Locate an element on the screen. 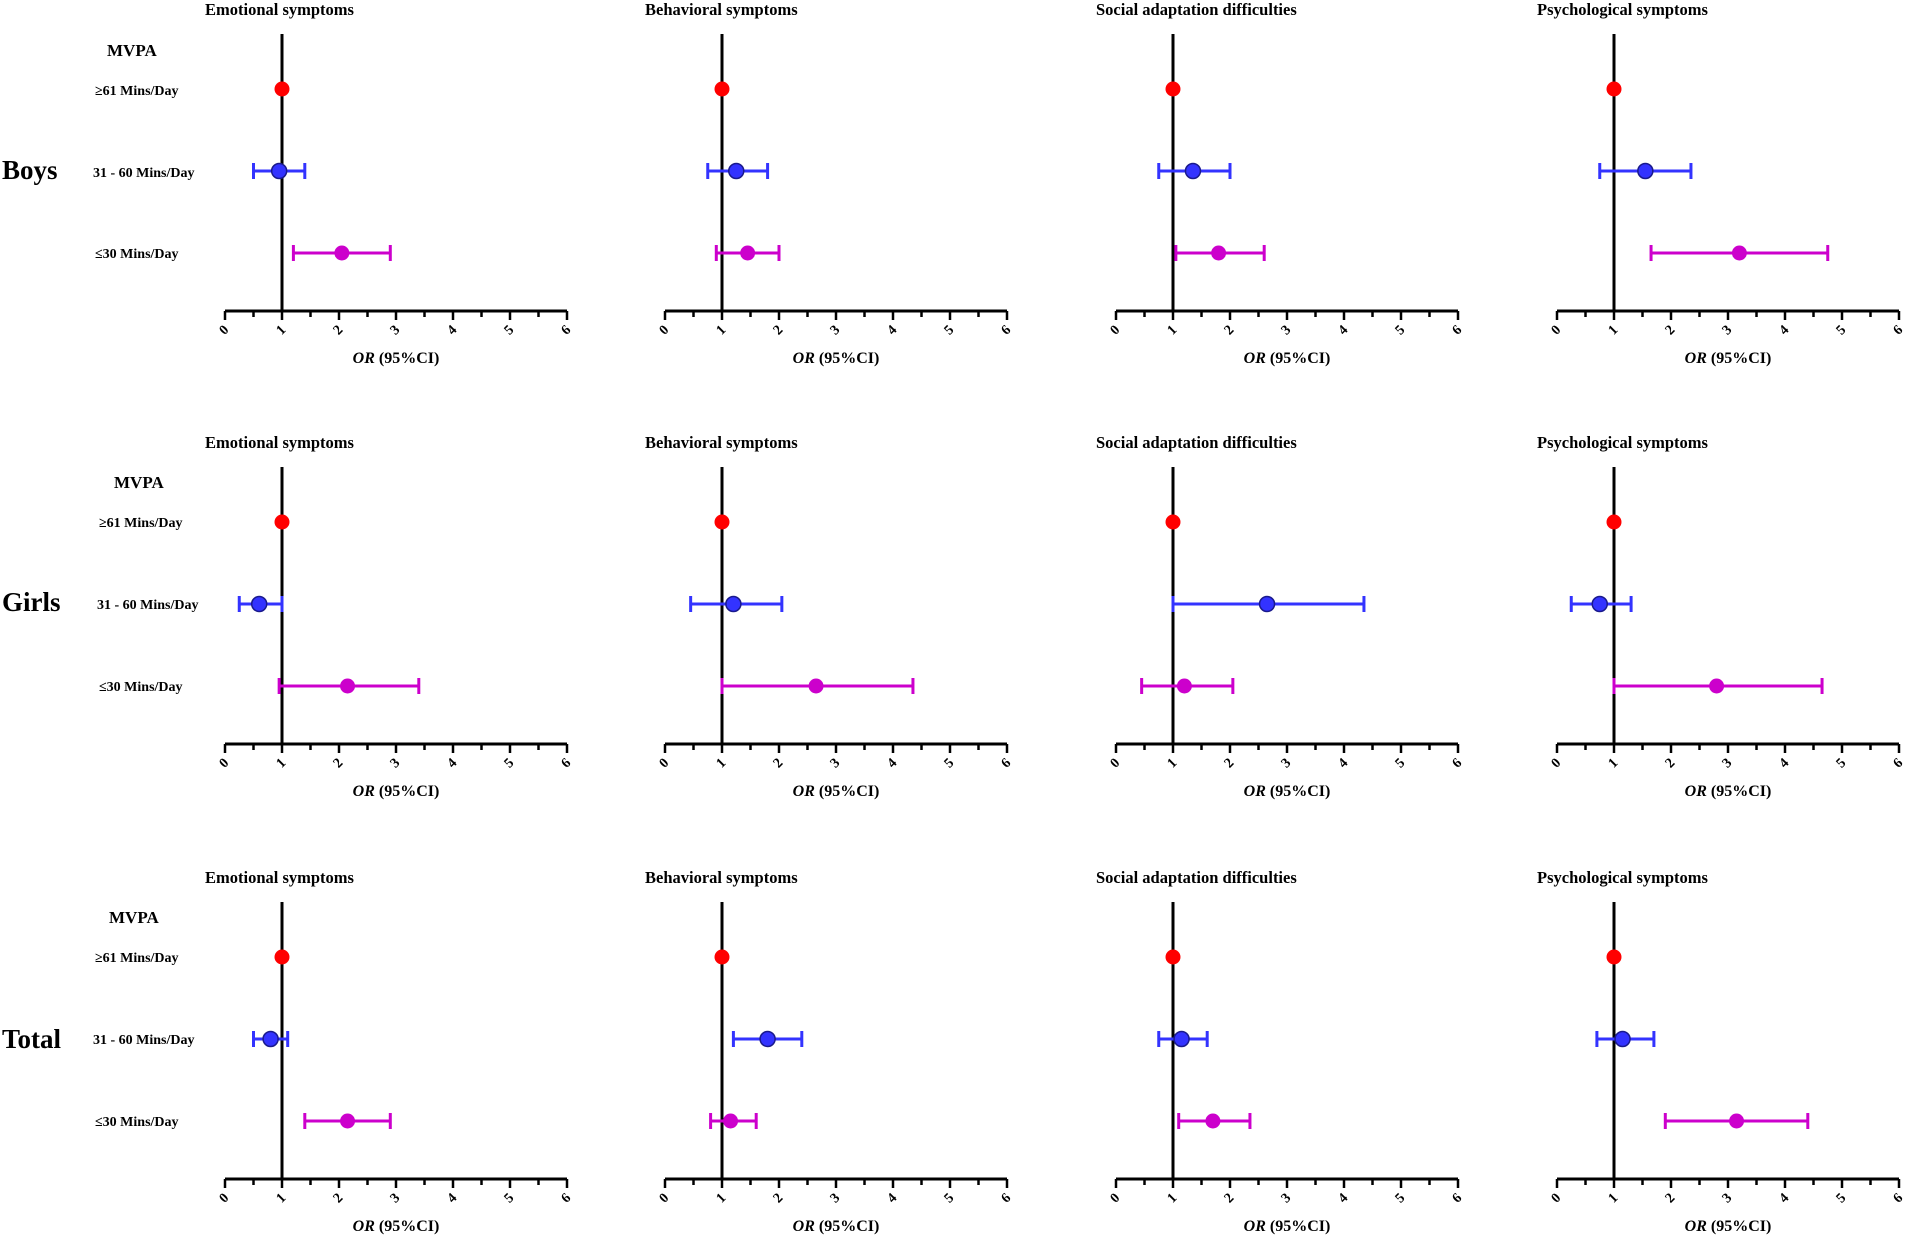 This screenshot has width=1908, height=1247. panel-girls-1: Emotional symptoms 0 1 2 3 4 5 6 OR (95%CI) is located at coordinates (389, 616).